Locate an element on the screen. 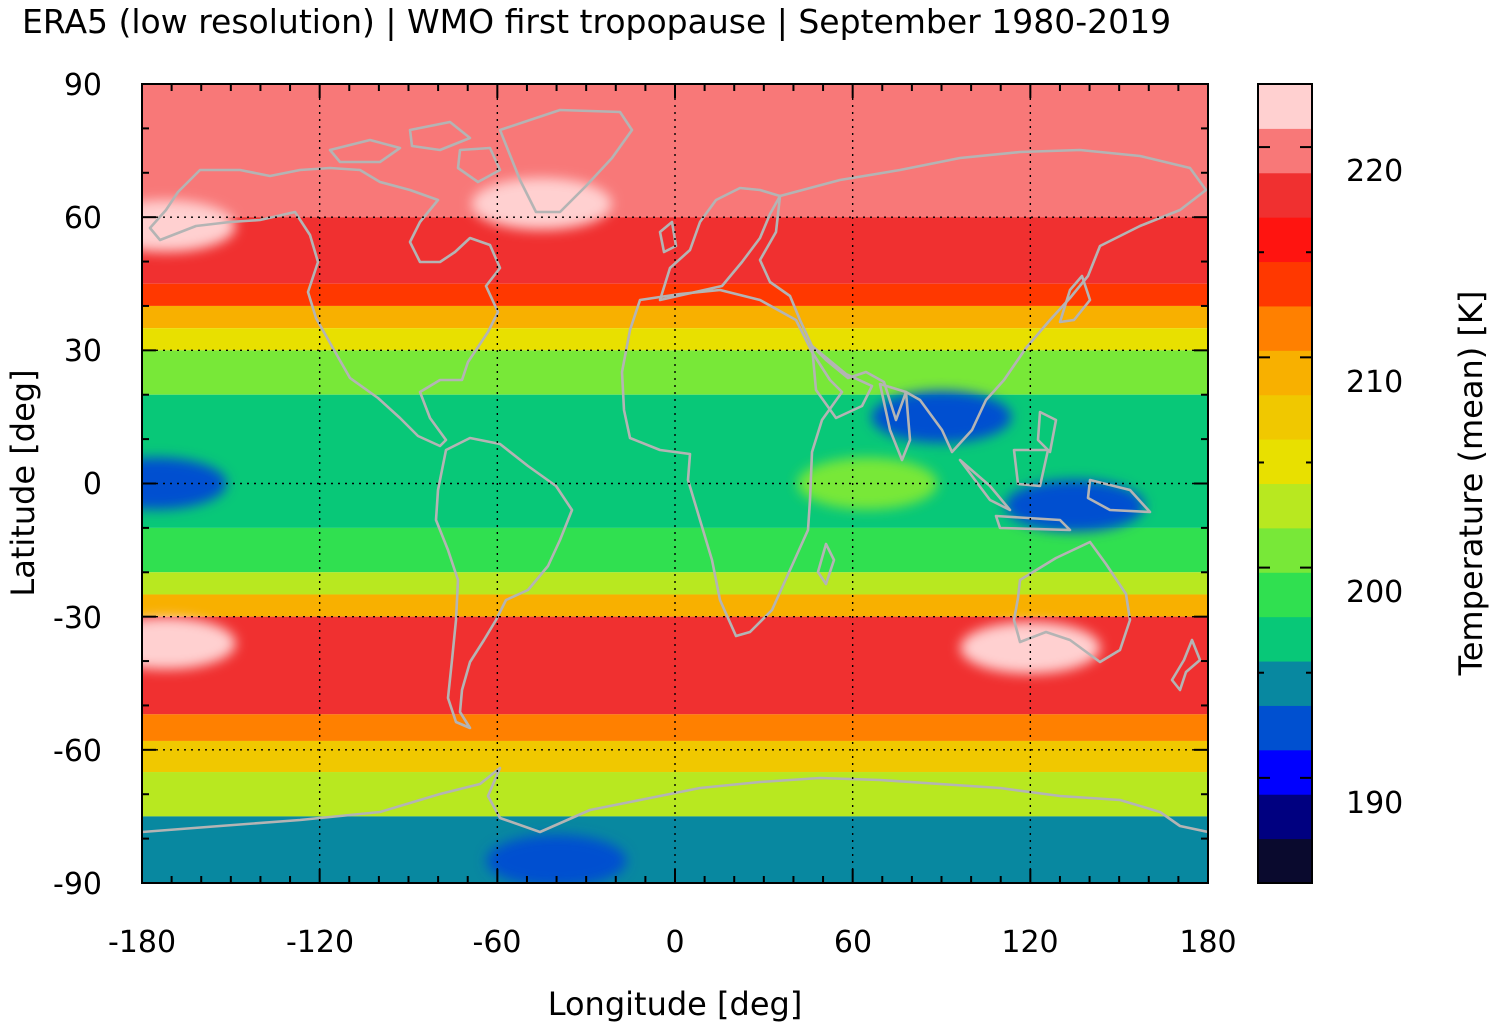  x-tick-label: -60 is located at coordinates (497, 942).